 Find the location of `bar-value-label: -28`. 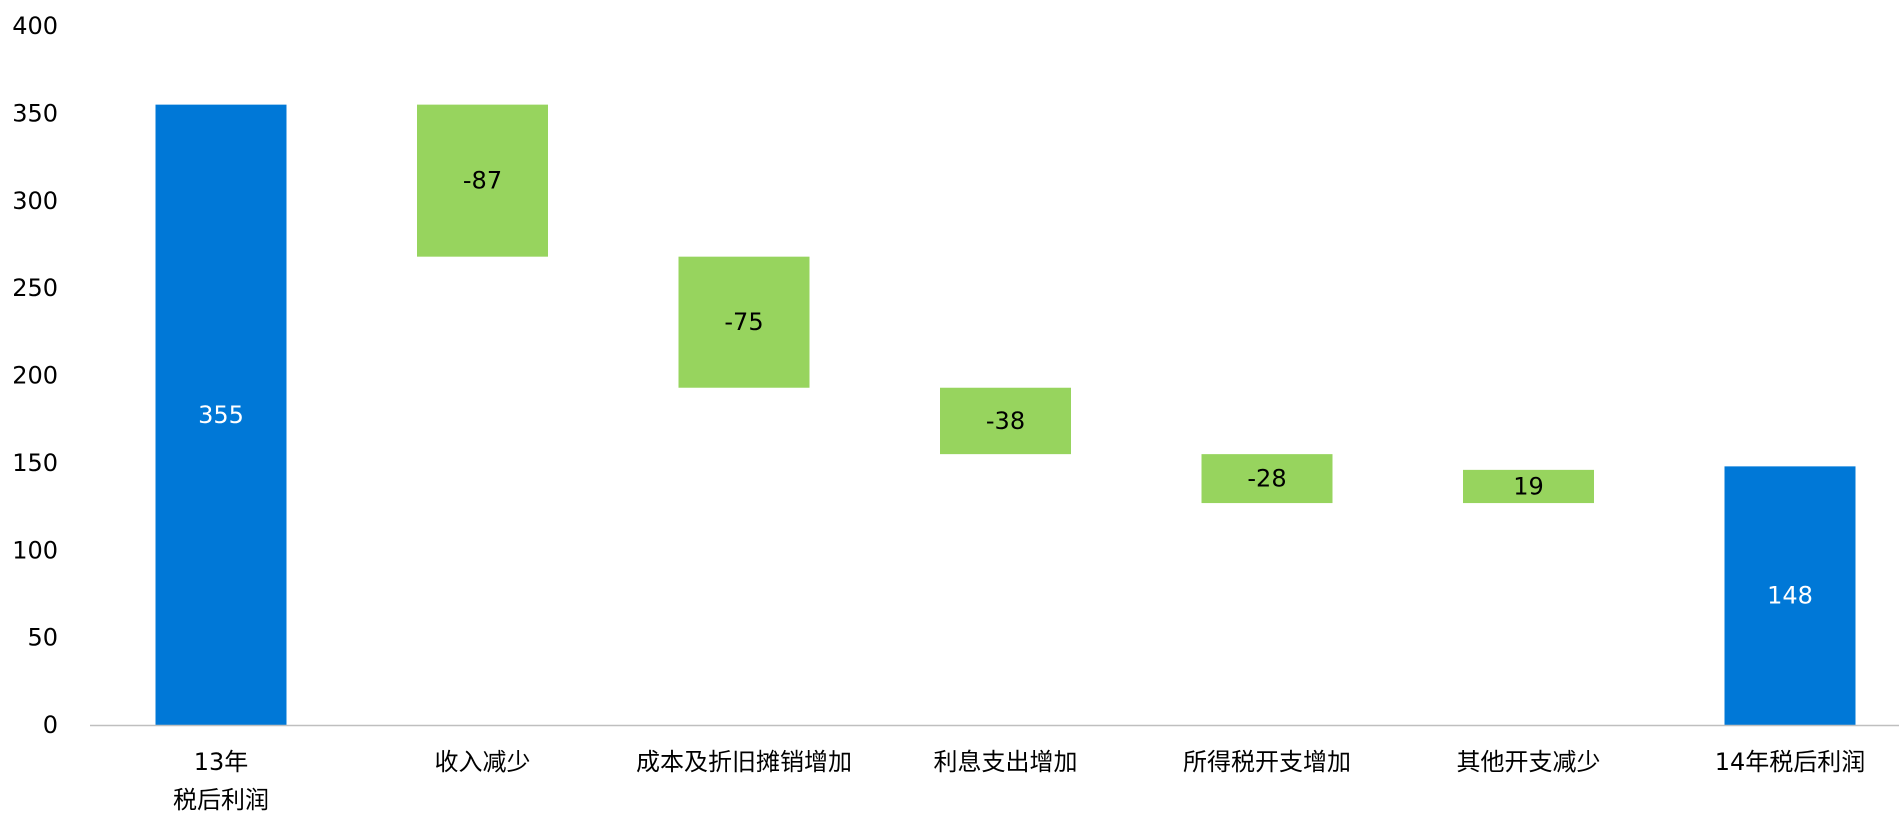

bar-value-label: -28 is located at coordinates (1266, 479).